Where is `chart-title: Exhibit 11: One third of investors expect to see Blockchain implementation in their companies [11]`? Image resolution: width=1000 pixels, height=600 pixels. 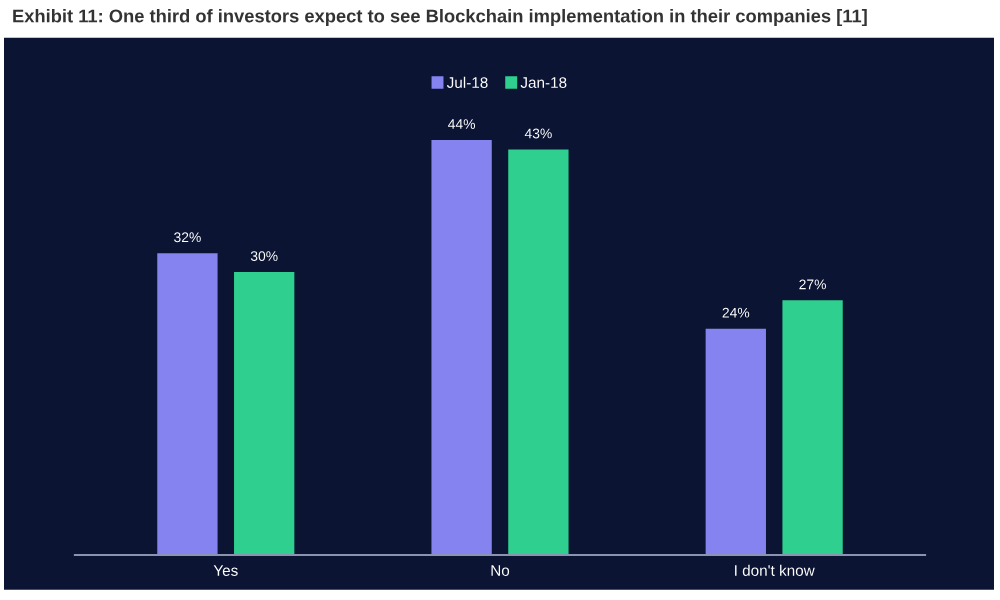 chart-title: Exhibit 11: One third of investors expect to see Blockchain implementation in their companies [11] is located at coordinates (440, 18).